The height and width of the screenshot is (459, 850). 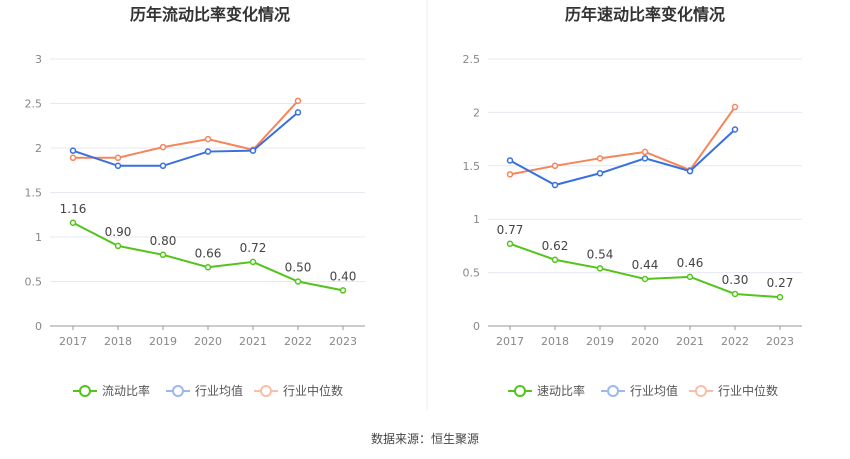 What do you see at coordinates (210, 14) in the screenshot?
I see `chart-title: 历年流动比率变化情况` at bounding box center [210, 14].